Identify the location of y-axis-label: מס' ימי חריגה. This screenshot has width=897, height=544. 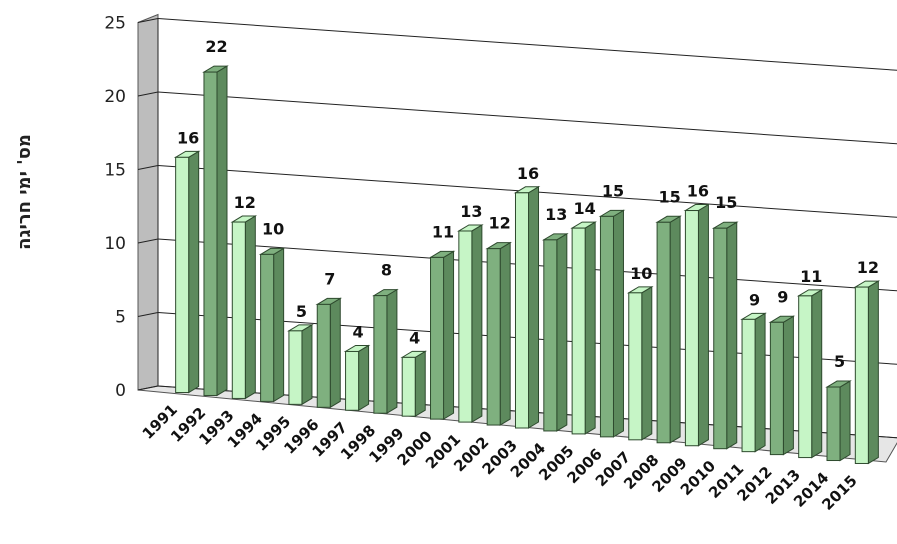
(24, 192).